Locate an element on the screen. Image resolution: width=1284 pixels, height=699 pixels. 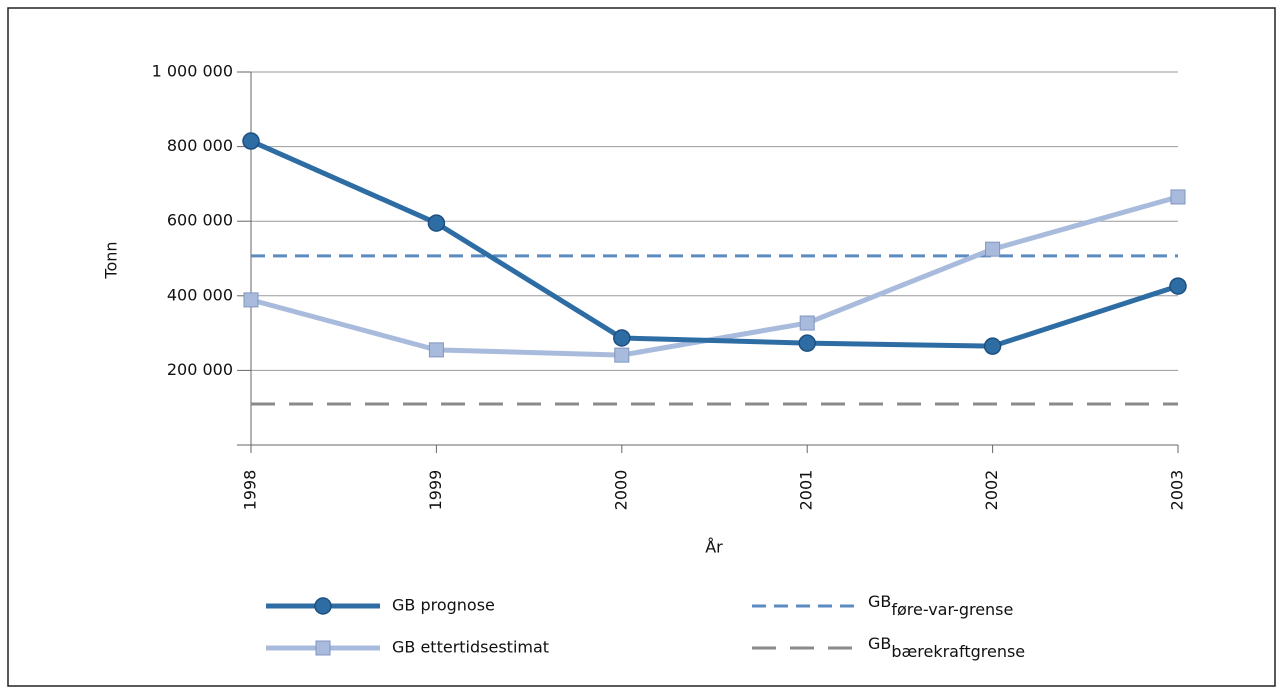
y-axis-label: Tonn is located at coordinates (111, 260).